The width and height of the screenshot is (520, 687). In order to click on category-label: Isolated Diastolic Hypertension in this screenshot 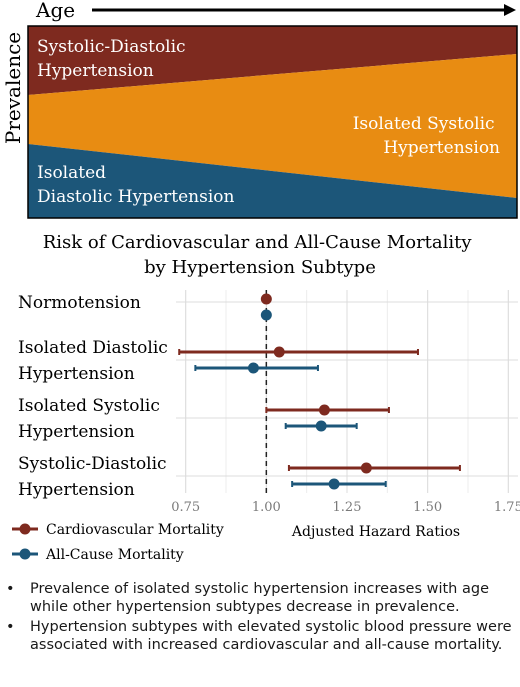, I will do `click(93, 361)`.